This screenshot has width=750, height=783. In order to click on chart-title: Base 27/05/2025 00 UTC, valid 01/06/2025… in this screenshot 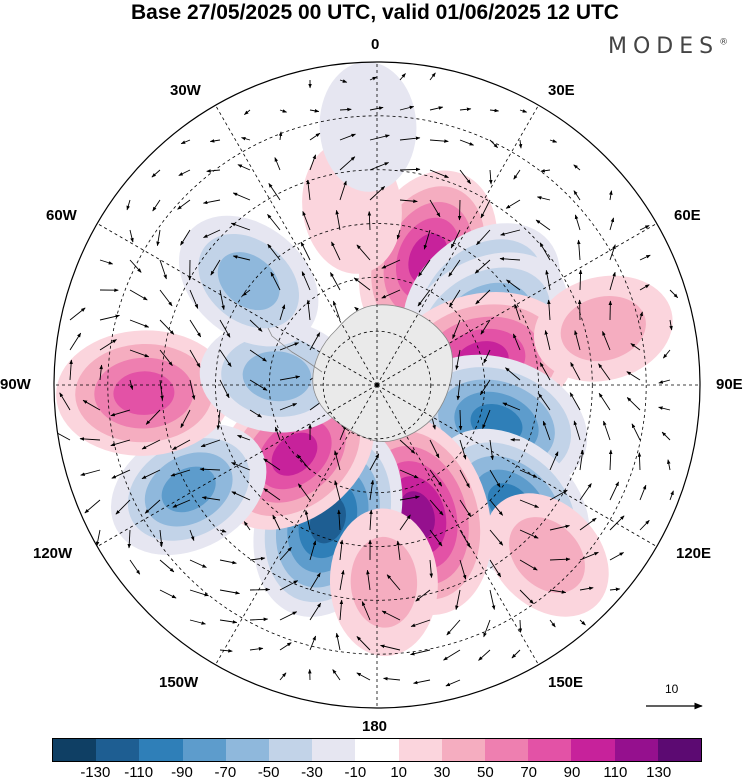, I will do `click(375, 12)`.